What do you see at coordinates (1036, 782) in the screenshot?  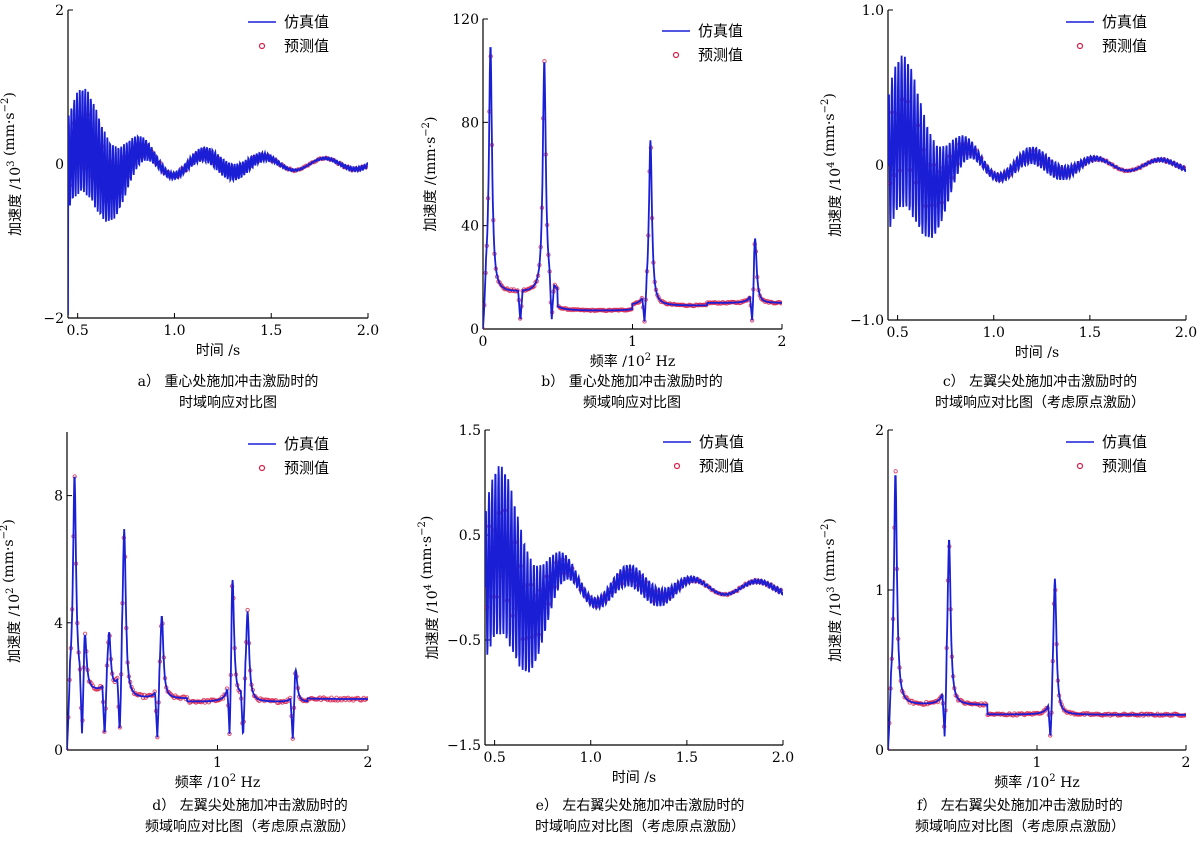 I see `x-axis-label-f: 频率 /102 Hz` at bounding box center [1036, 782].